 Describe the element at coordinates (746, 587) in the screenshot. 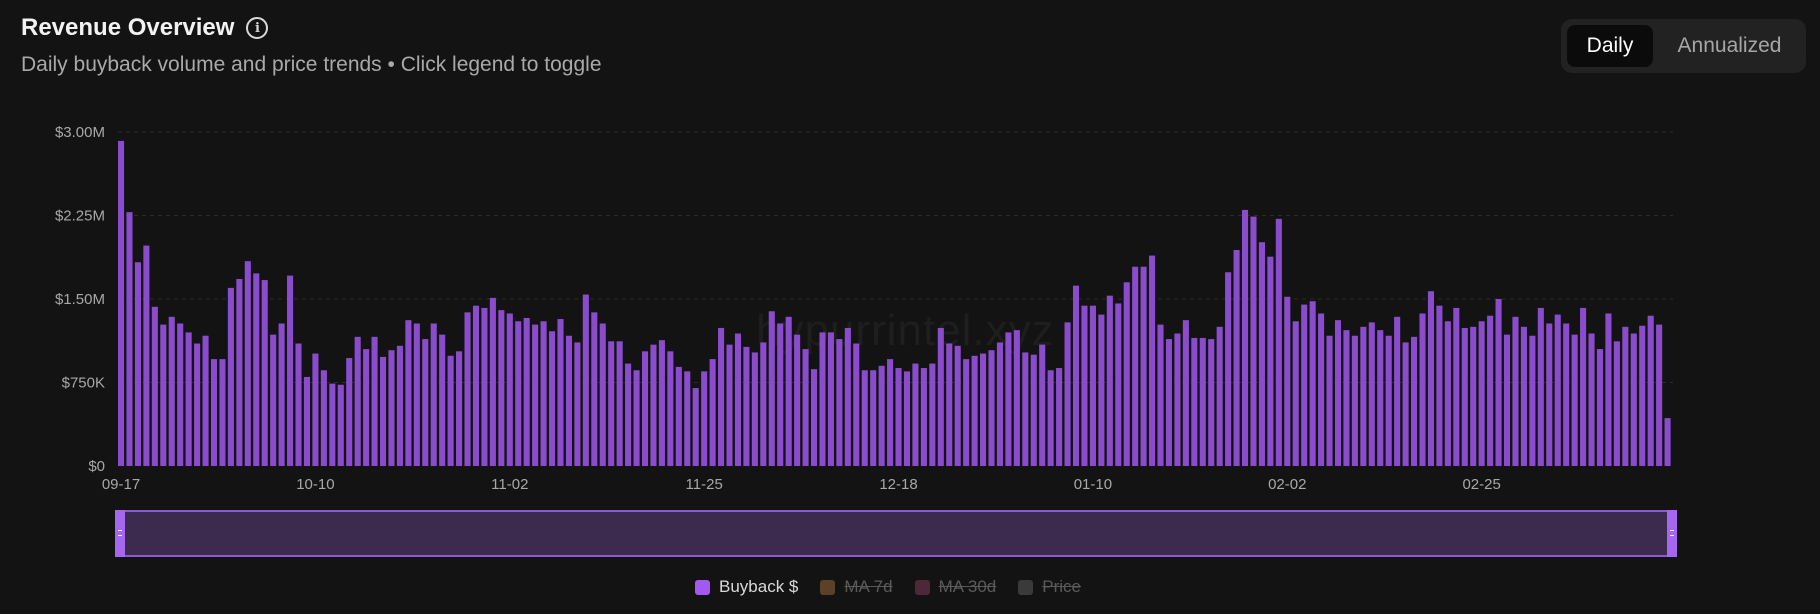

I see `legend-item-buyback: Buyback $` at that location.